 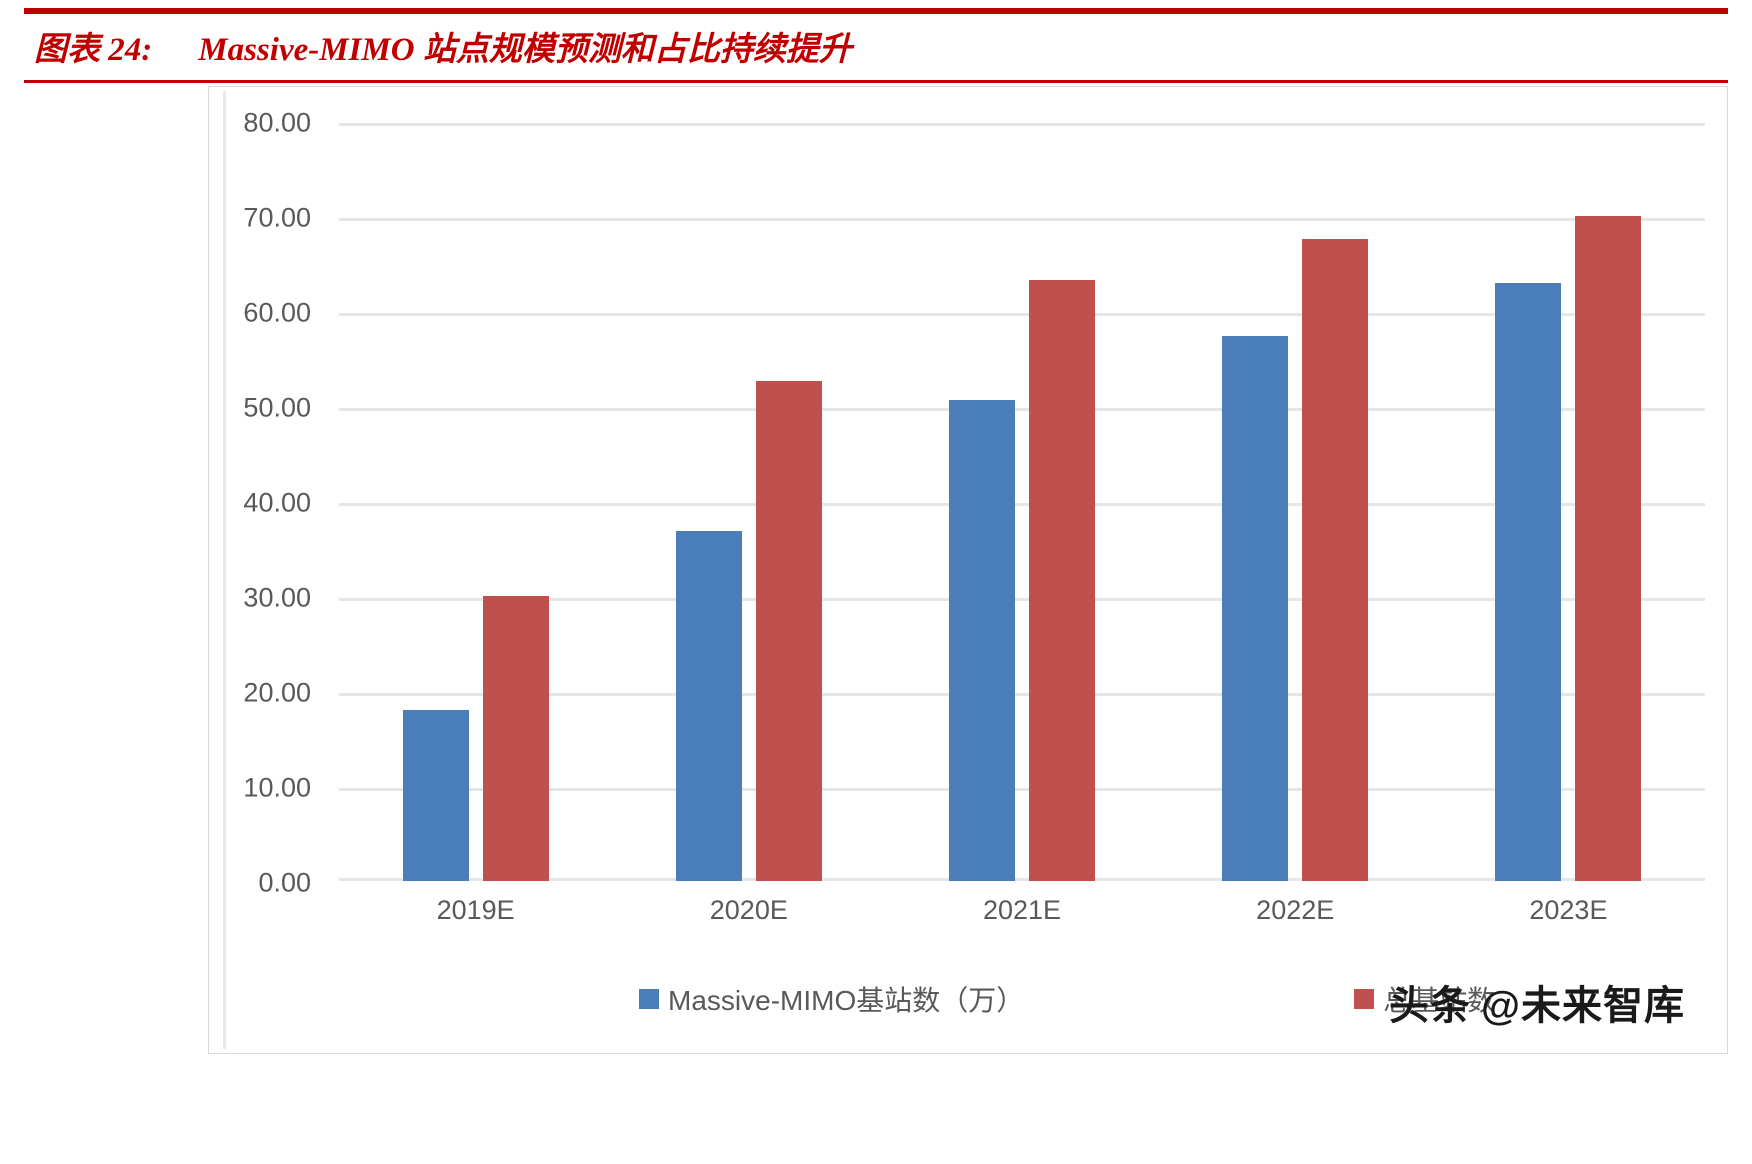 I want to click on x-axis-tick-label: 2020E, so click(x=748, y=910).